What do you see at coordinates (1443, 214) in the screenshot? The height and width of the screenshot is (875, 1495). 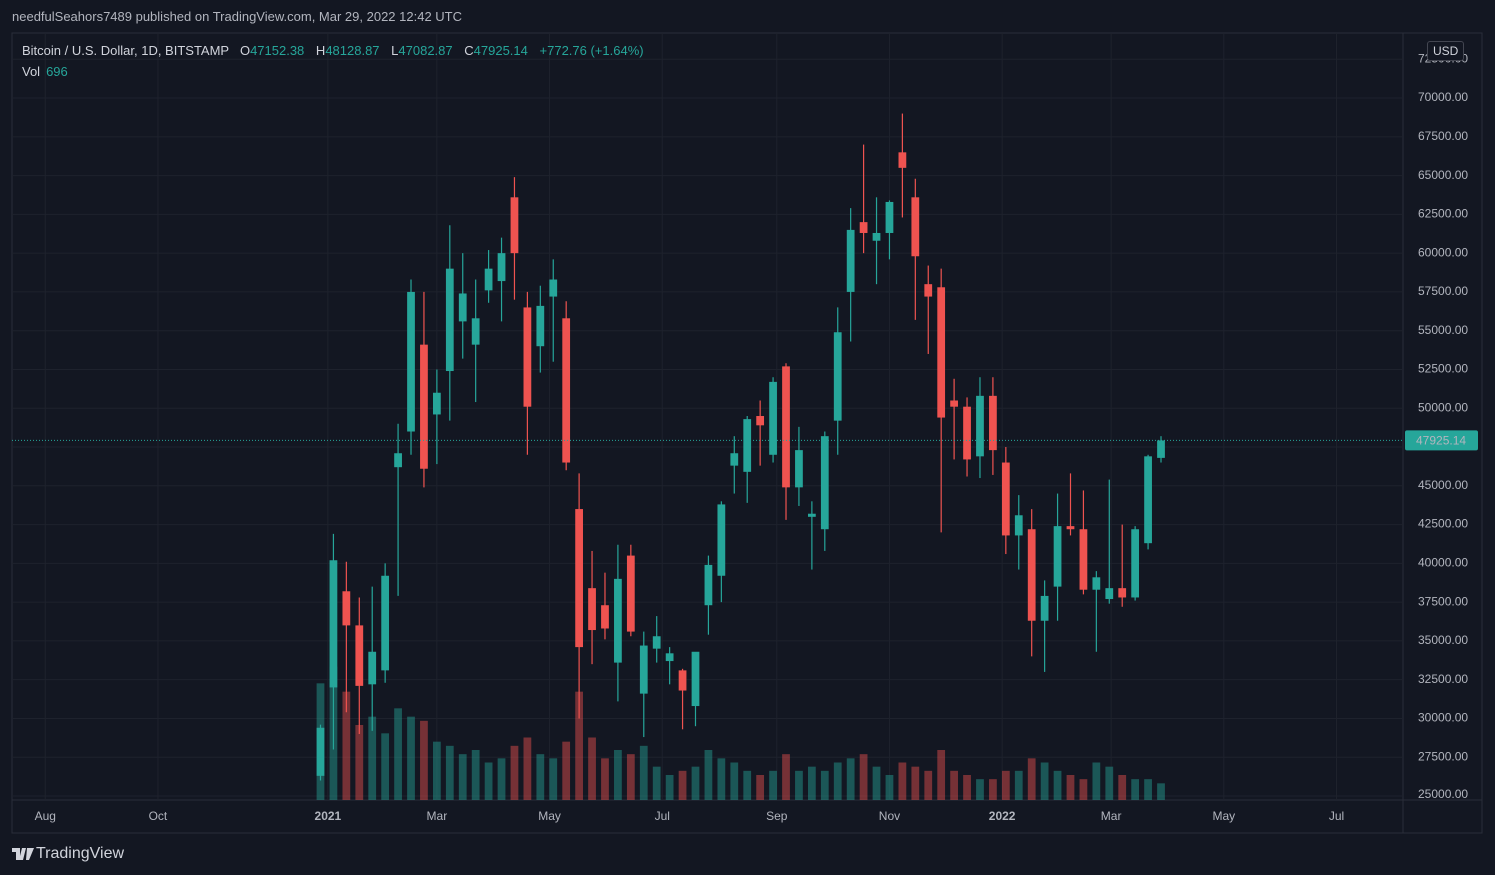 I see `y-tick-label: 62500.00` at bounding box center [1443, 214].